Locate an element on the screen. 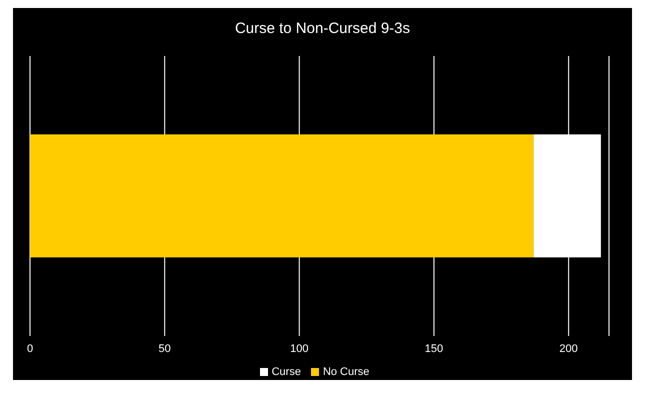 The image size is (647, 393). chart-title: Curse to Non-Cursed 9-3s is located at coordinates (323, 28).